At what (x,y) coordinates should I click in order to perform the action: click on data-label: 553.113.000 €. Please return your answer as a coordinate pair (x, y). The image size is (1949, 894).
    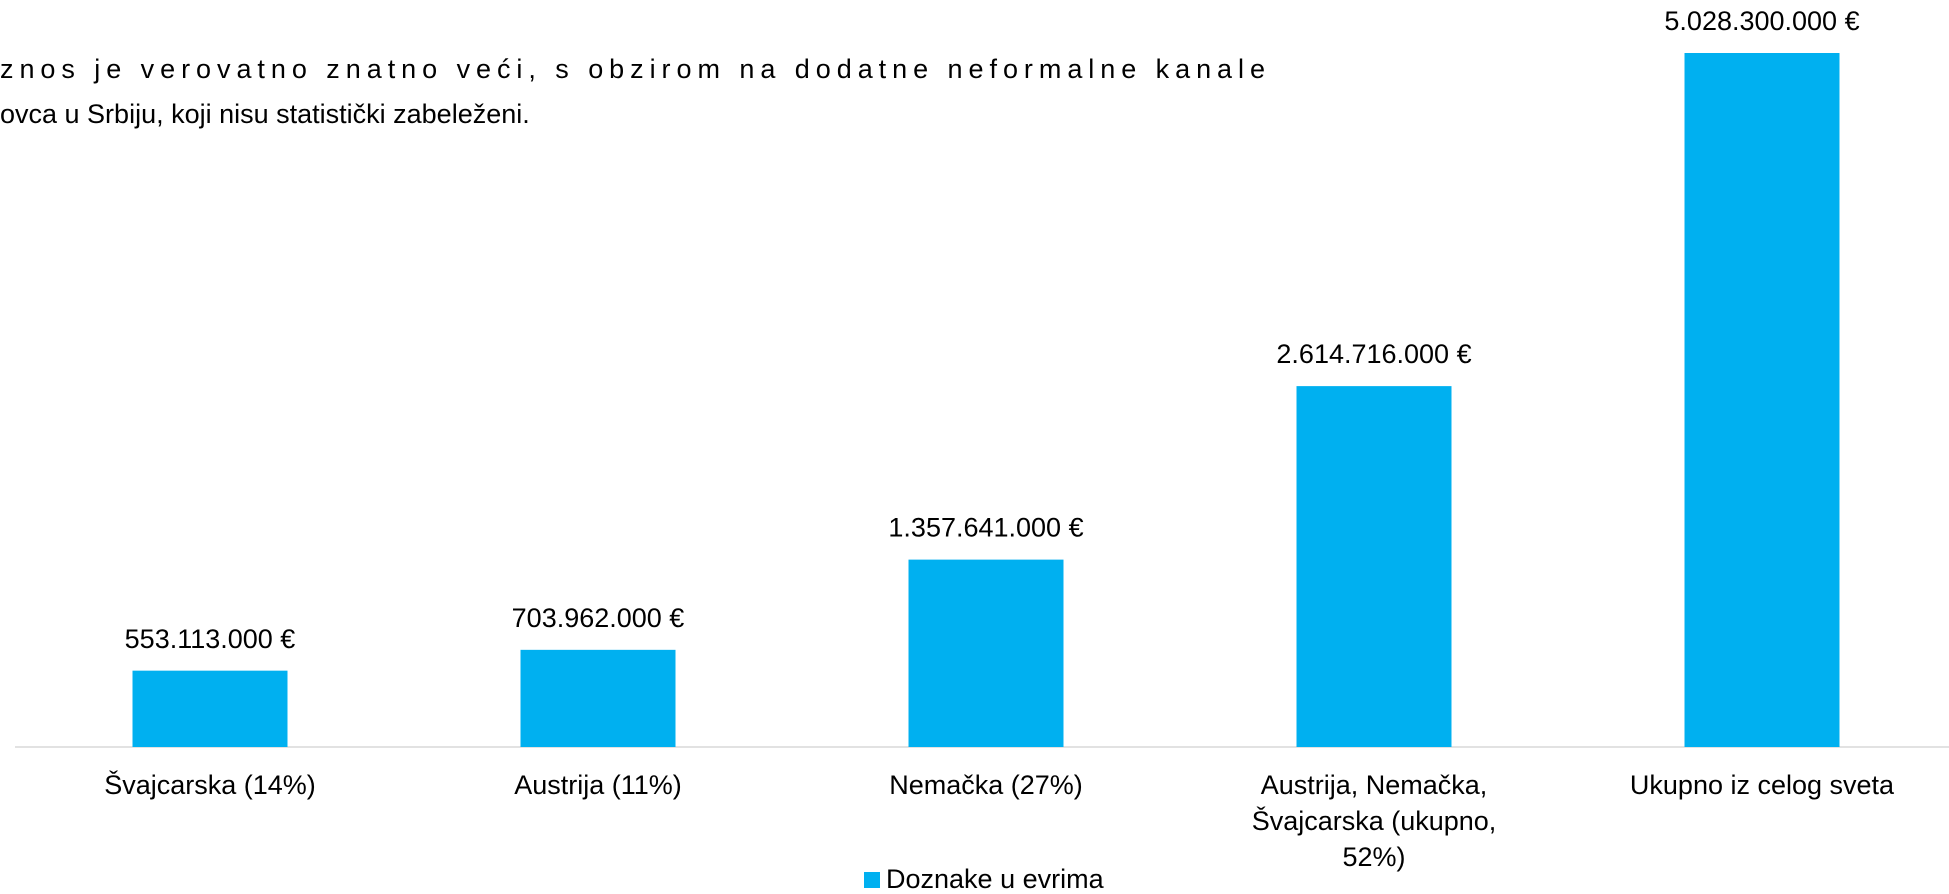
    Looking at the image, I should click on (210, 639).